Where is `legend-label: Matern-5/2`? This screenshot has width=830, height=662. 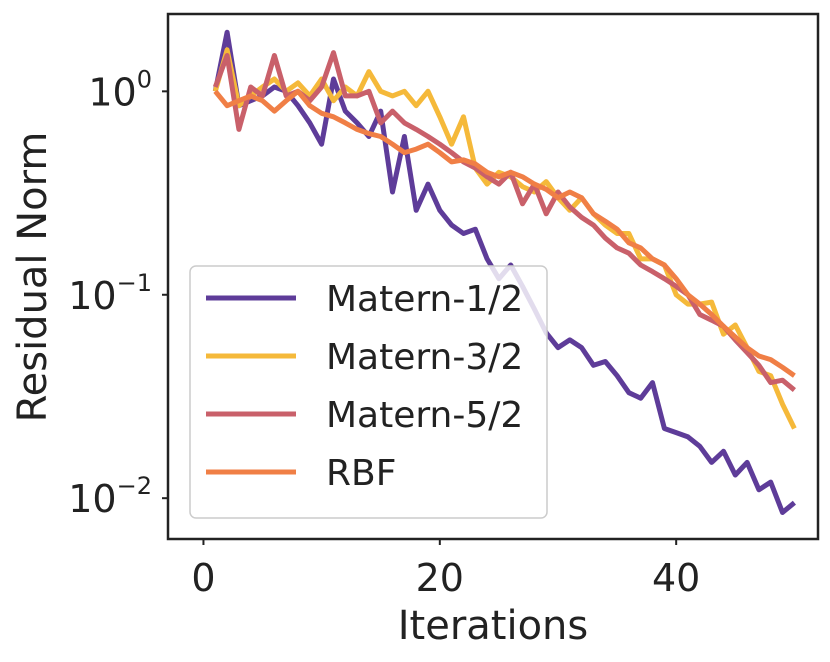
legend-label: Matern-5/2 is located at coordinates (424, 415).